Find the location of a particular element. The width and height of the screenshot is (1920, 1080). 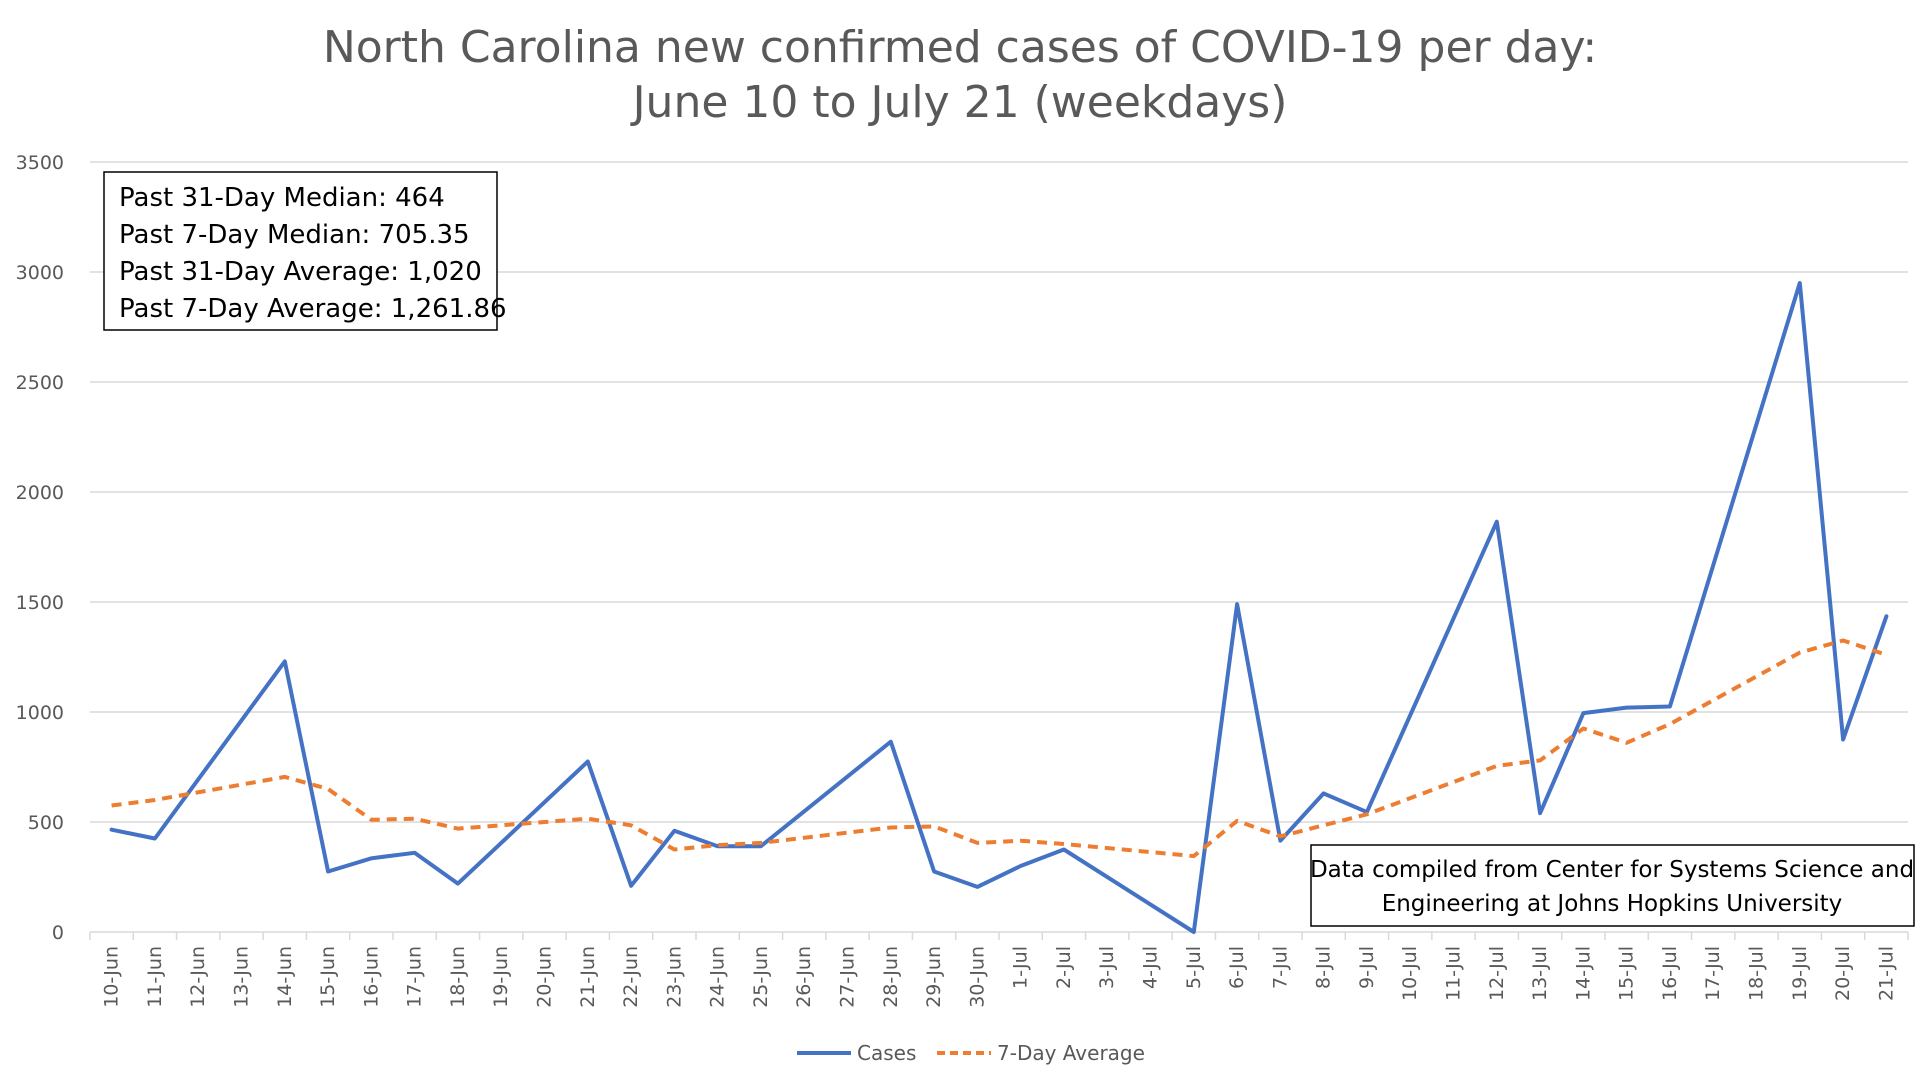

x-tick-label: 9-Jul is located at coordinates (1367, 967).